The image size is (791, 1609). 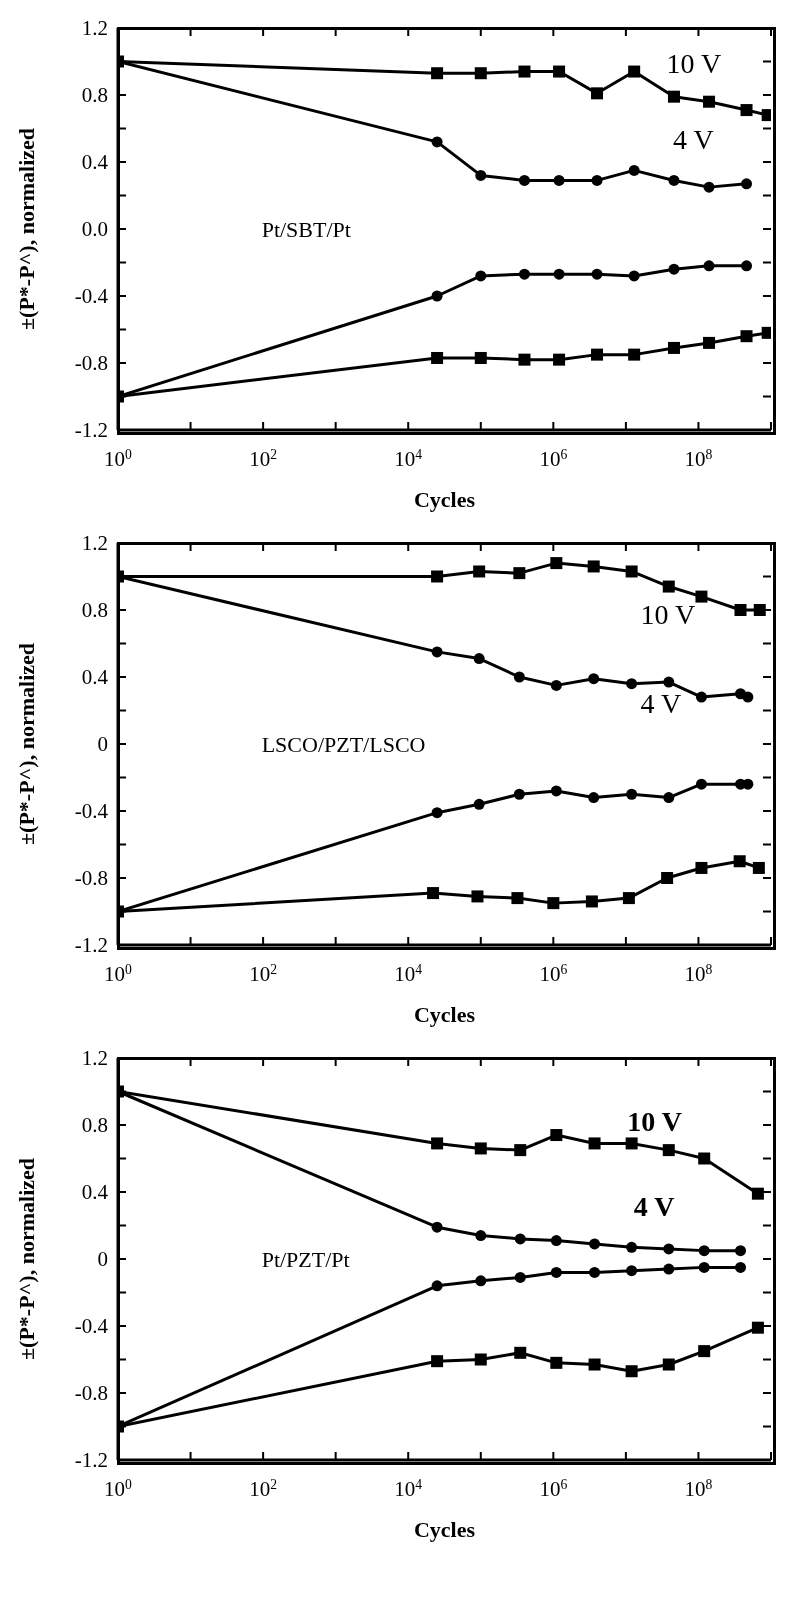 What do you see at coordinates (343, 744) in the screenshot?
I see `text: LSCO/PZT/LSCO` at bounding box center [343, 744].